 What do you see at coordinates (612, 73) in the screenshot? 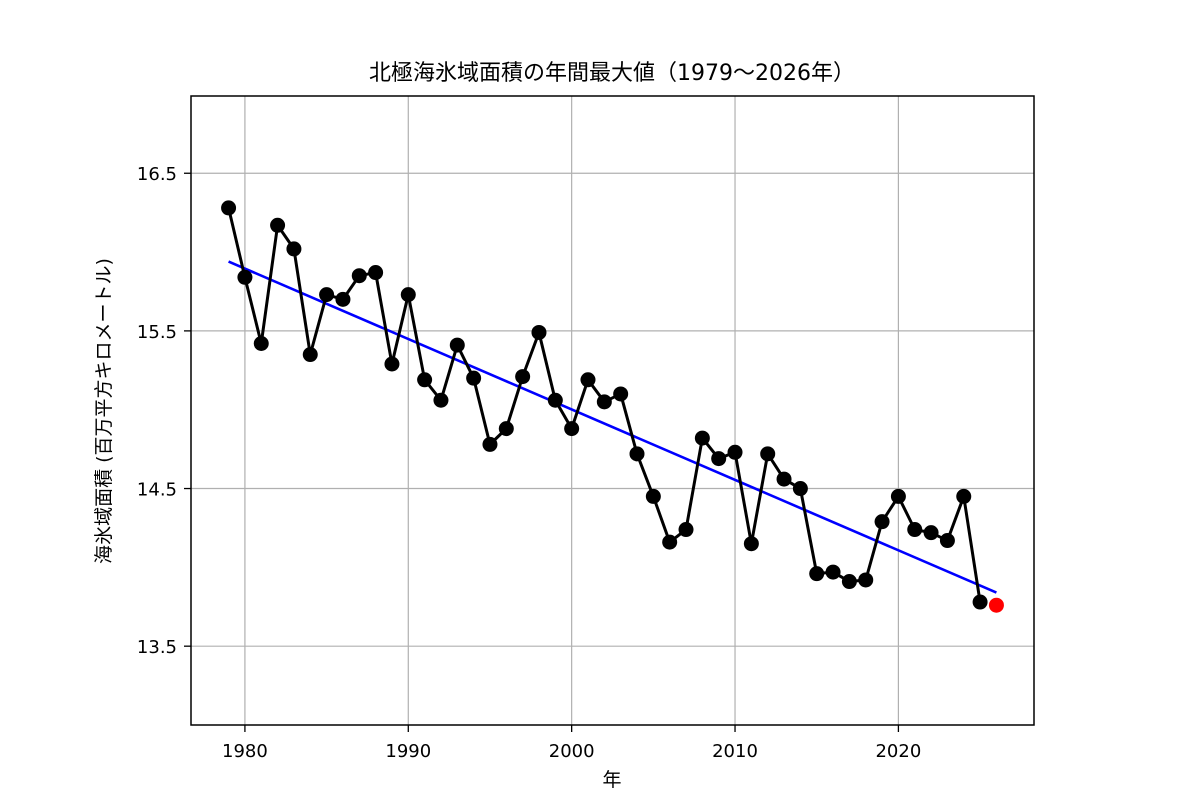
I see `chart-title: 北極海氷域面積の年間最大値（1979〜2026年）` at bounding box center [612, 73].